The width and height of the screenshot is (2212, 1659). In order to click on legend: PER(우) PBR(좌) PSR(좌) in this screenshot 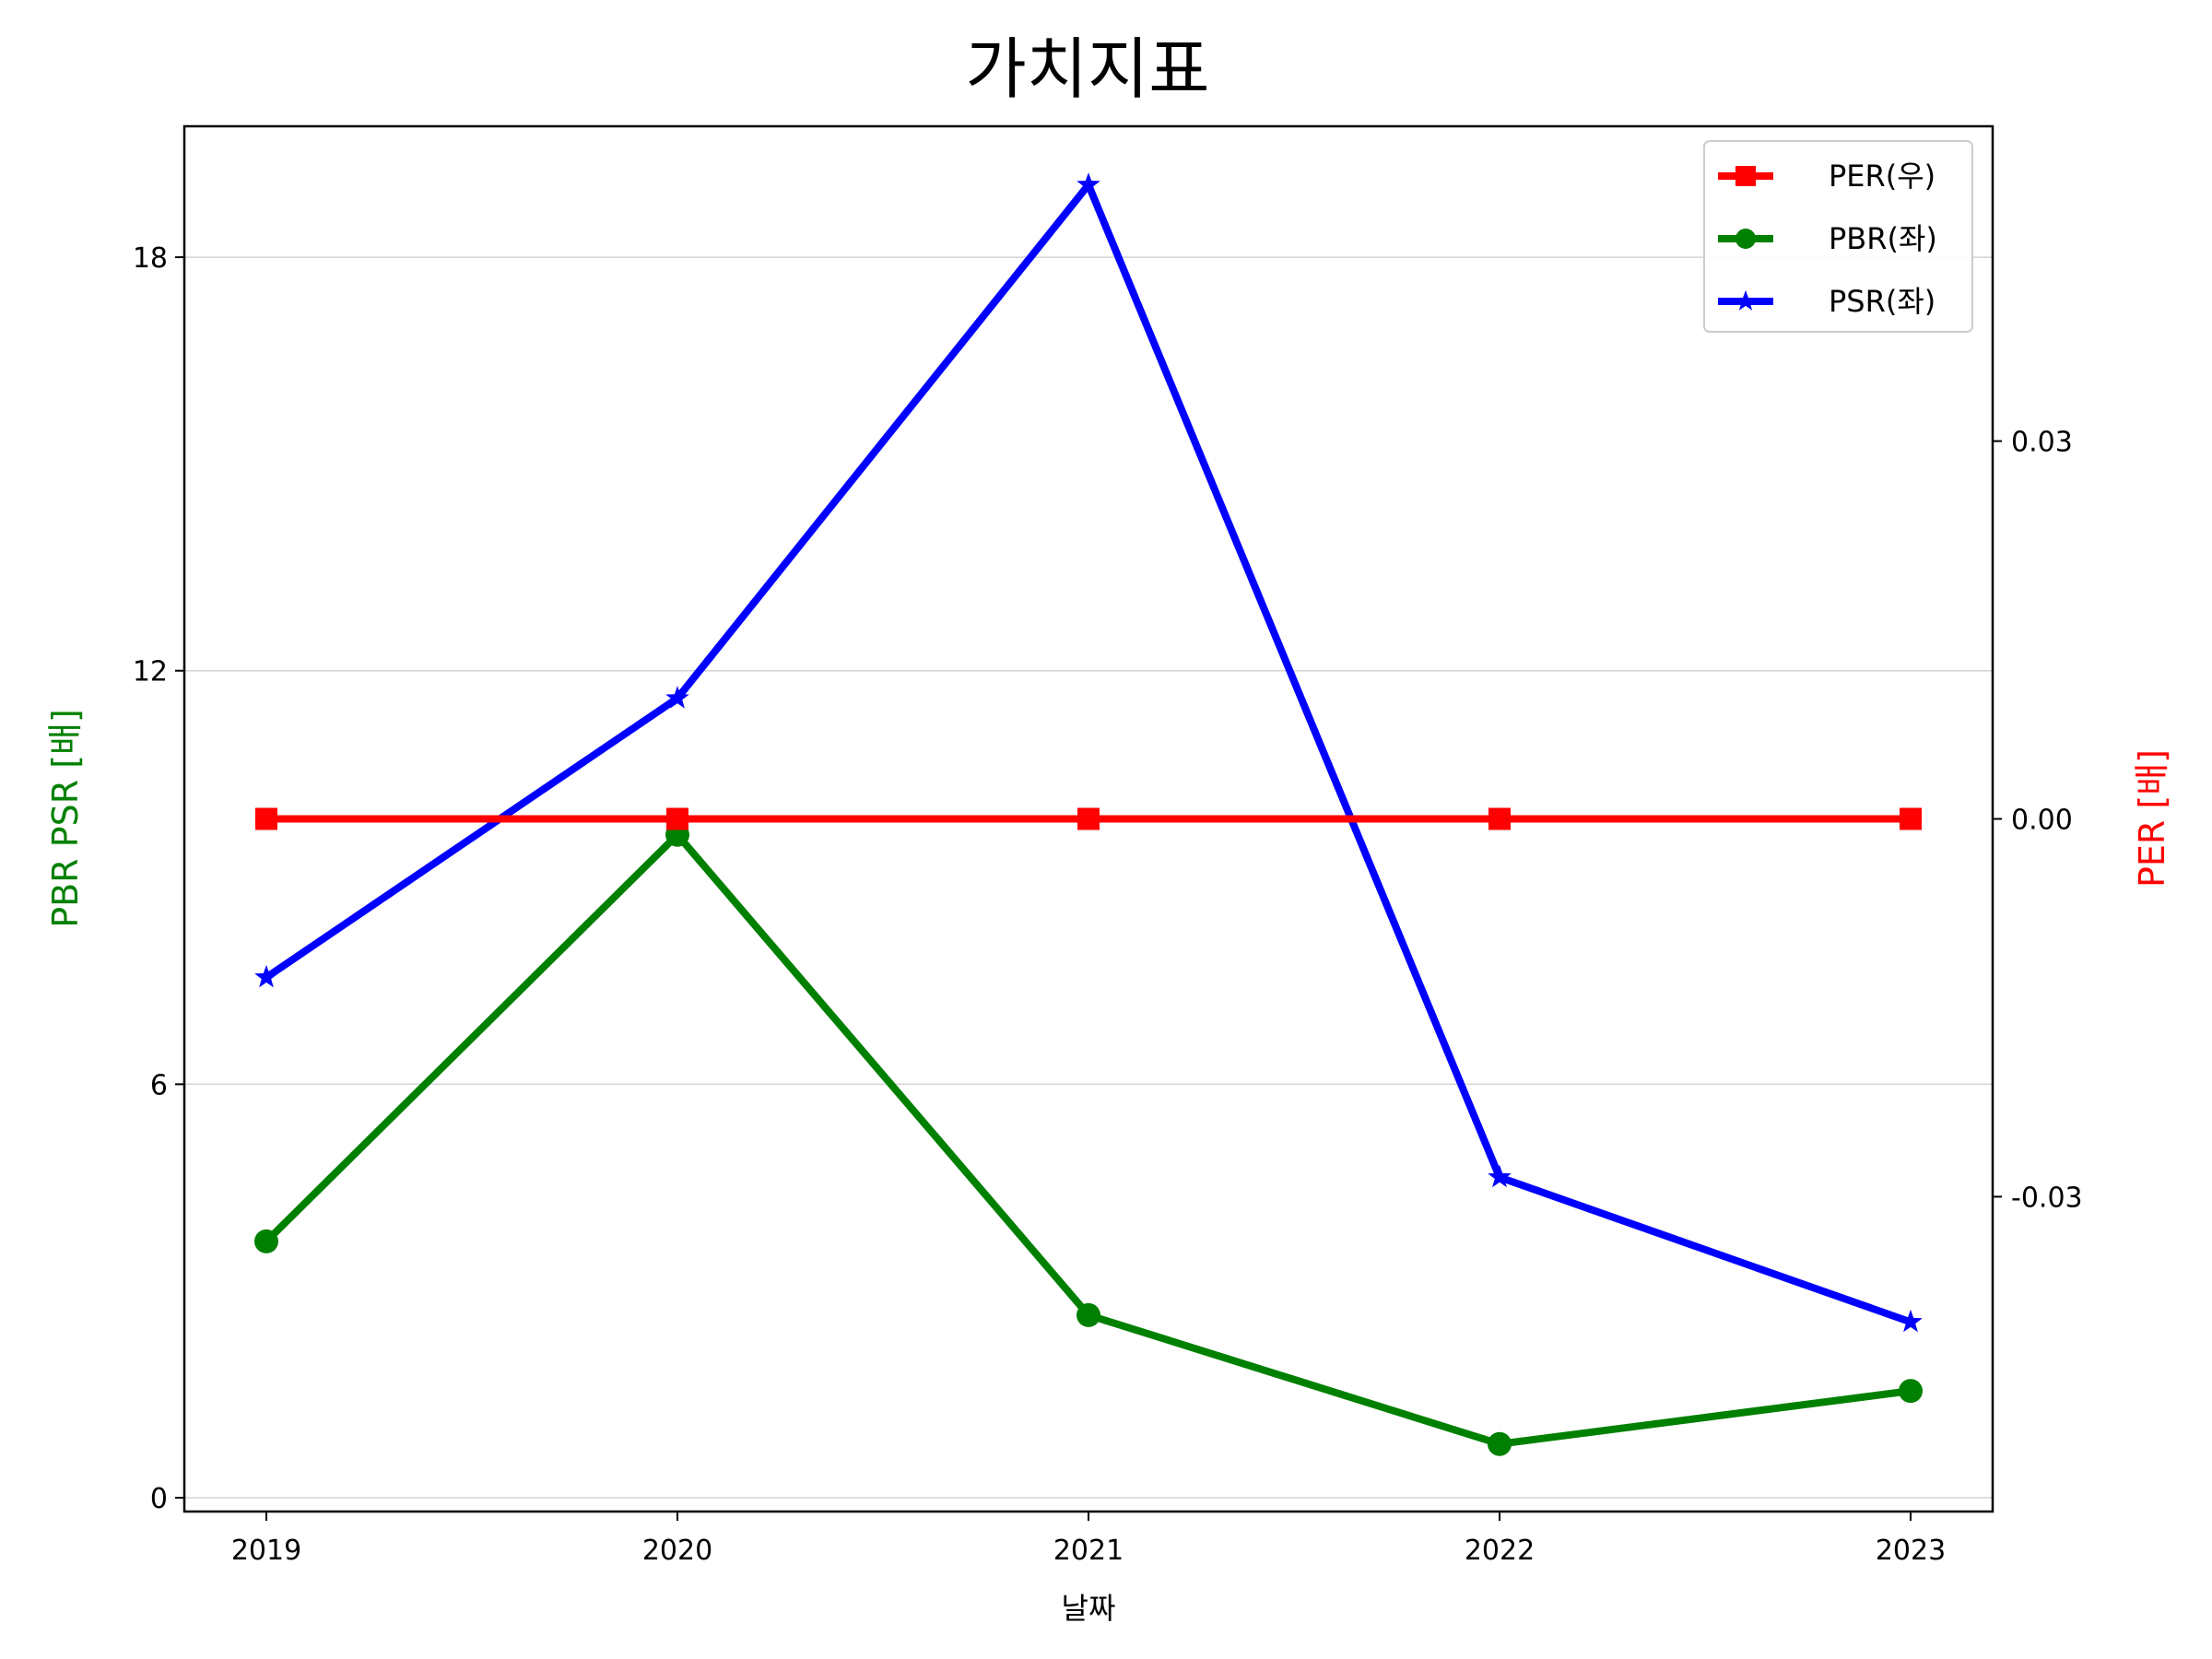, I will do `click(1838, 236)`.